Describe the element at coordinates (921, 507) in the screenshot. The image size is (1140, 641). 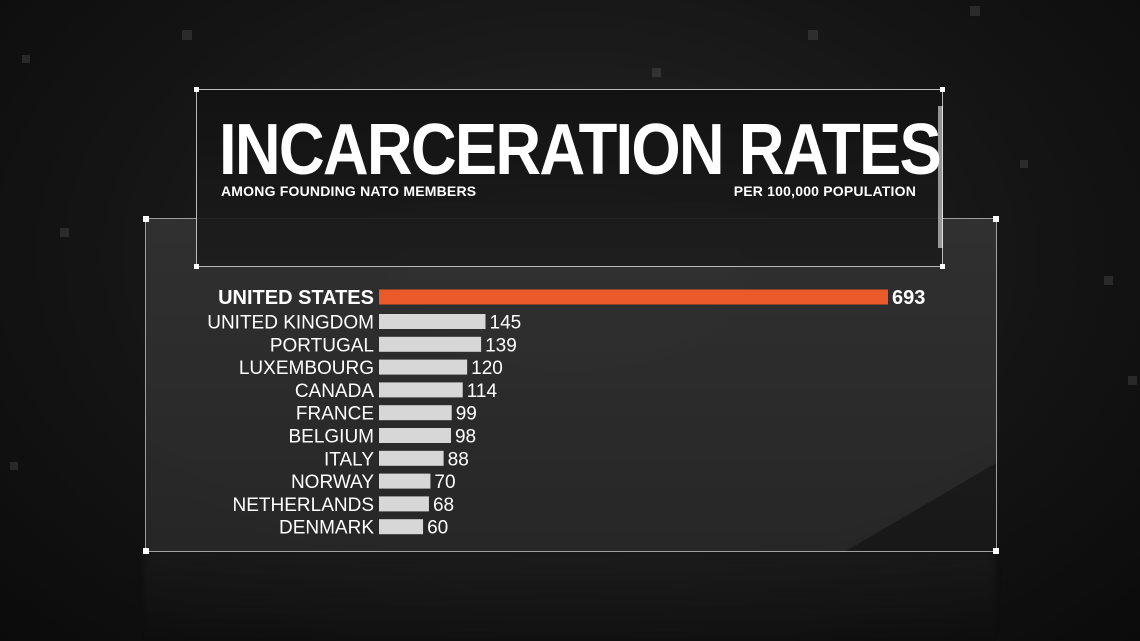
I see `panel-sheen` at that location.